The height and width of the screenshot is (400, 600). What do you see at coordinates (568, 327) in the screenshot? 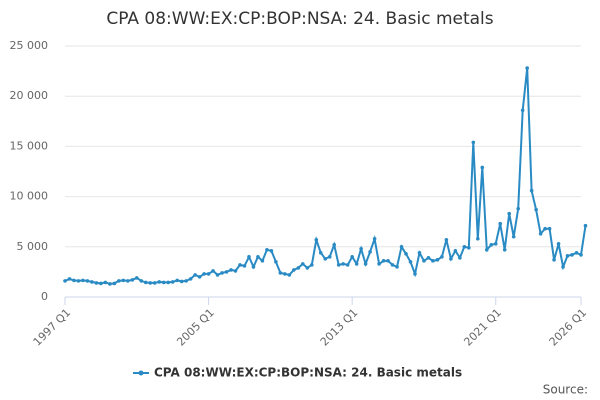
I see `x-tick-label: 2026 Q1` at bounding box center [568, 327].